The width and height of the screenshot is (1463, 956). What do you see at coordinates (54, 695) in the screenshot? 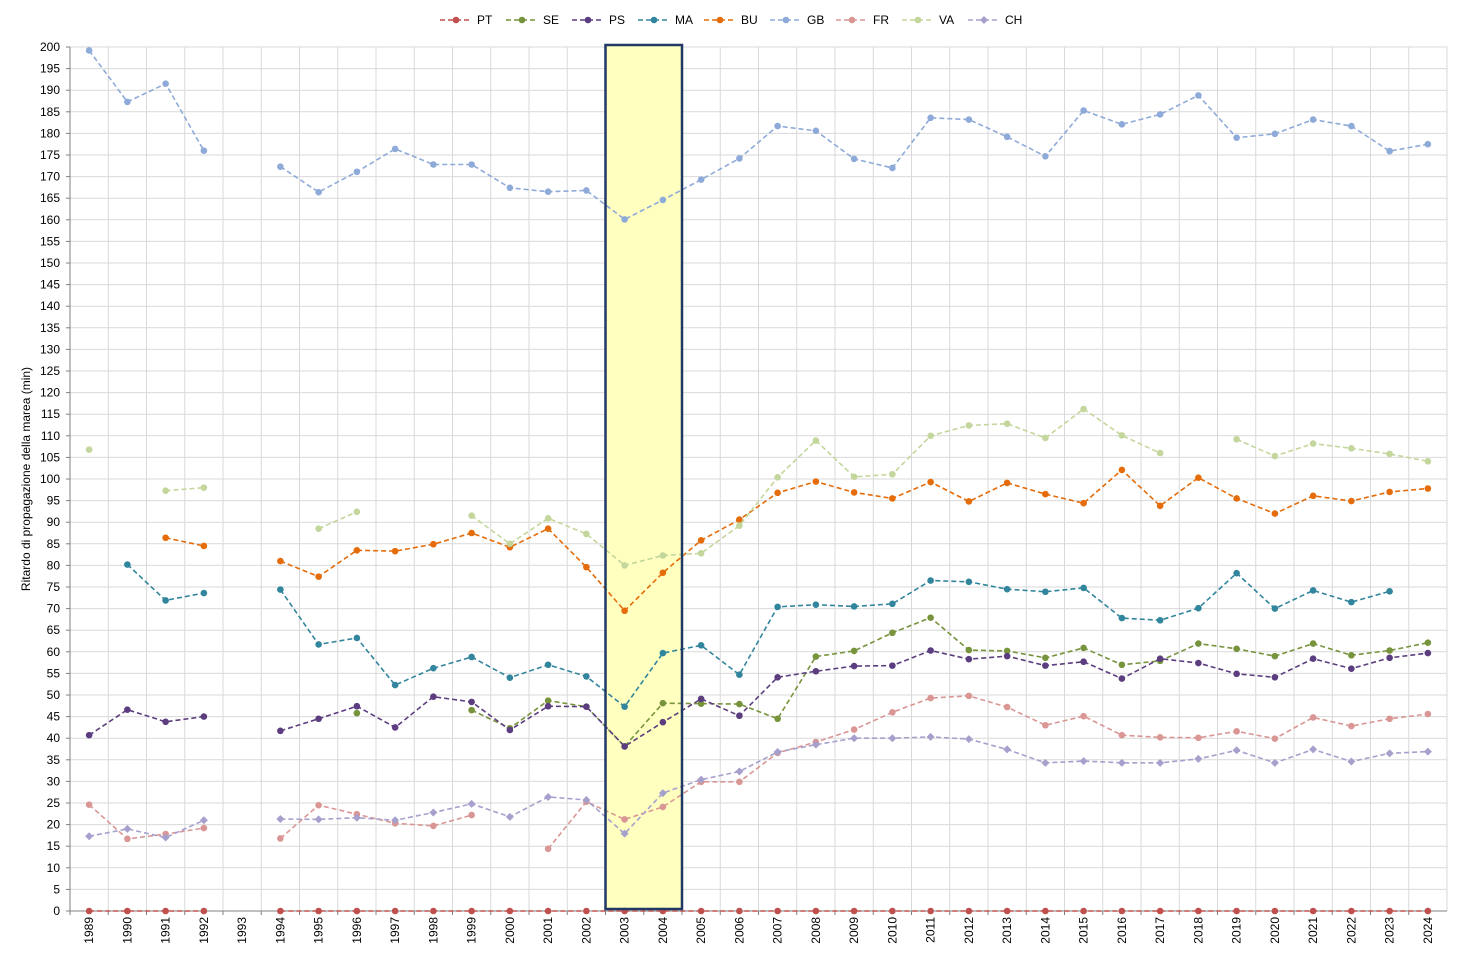
I see `y-tick-label: 50` at bounding box center [54, 695].